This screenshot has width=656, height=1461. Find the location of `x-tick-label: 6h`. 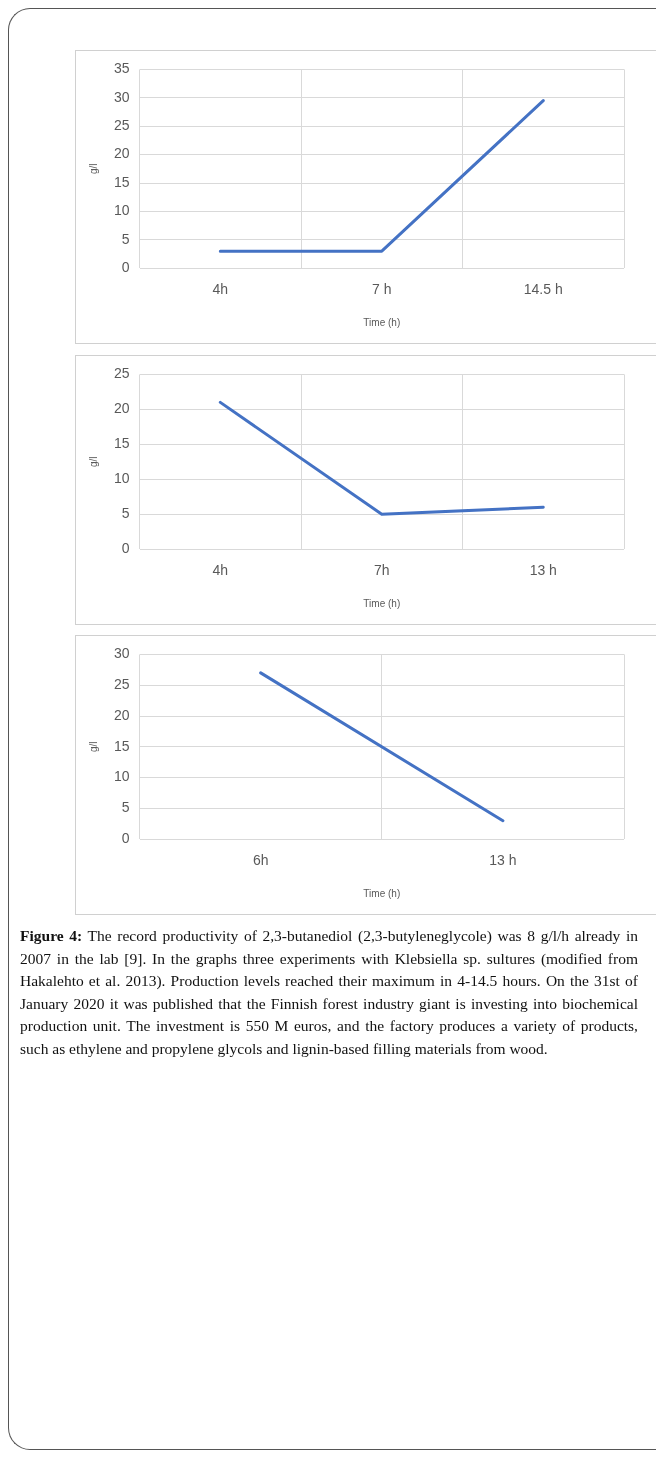

x-tick-label: 6h is located at coordinates (260, 860).